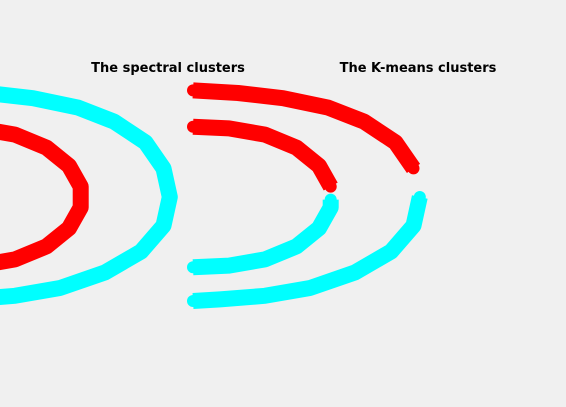 The image size is (566, 407). I want to click on series-inner-arc, so click(44, 197).